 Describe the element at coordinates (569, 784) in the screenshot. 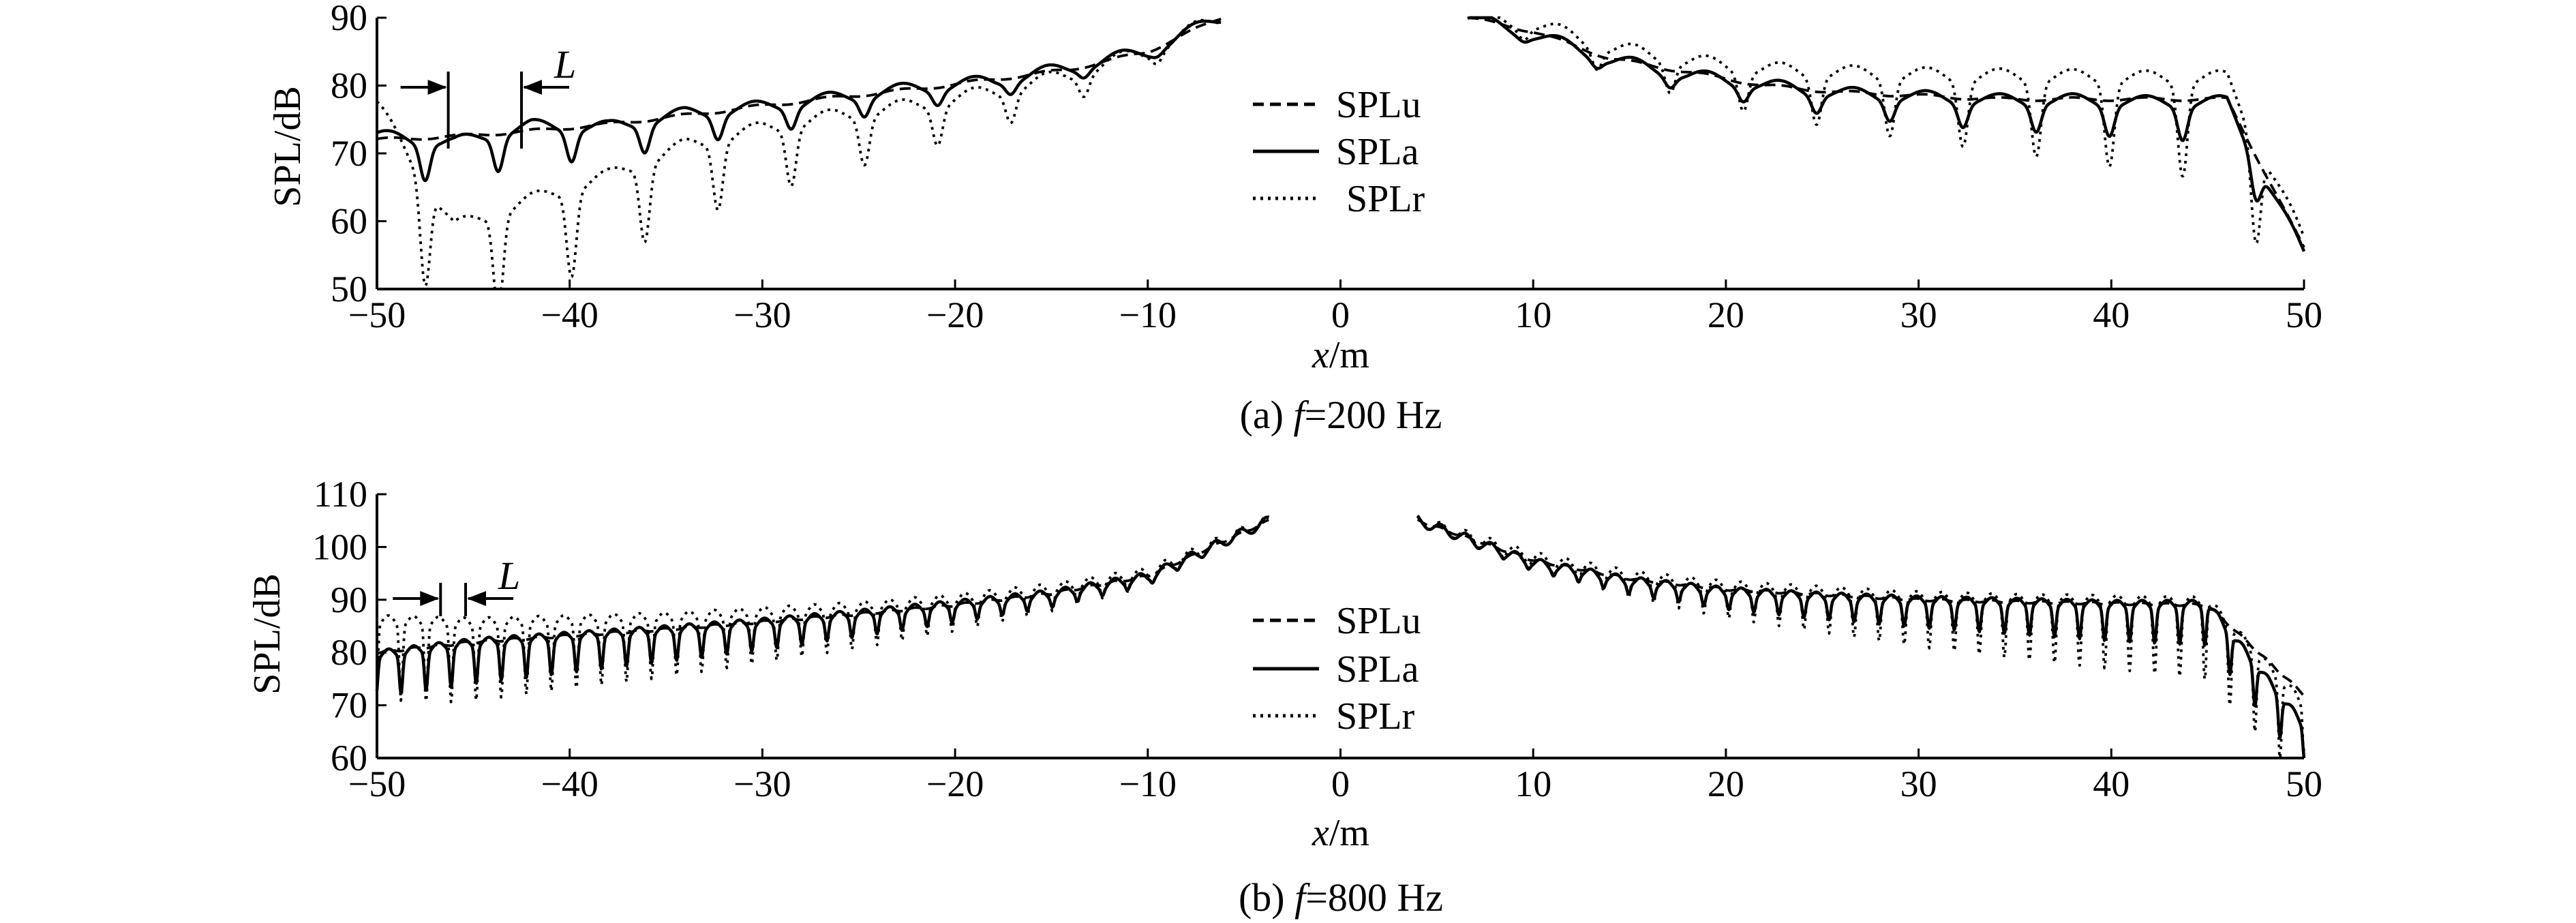

I see `pb-x-tick-label: −40` at that location.